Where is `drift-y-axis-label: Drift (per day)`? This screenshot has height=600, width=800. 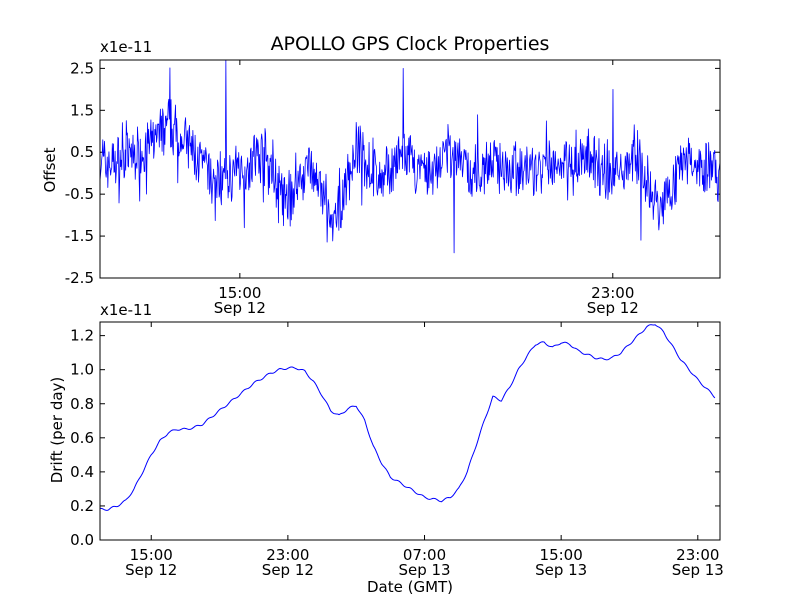 drift-y-axis-label: Drift (per day) is located at coordinates (57, 430).